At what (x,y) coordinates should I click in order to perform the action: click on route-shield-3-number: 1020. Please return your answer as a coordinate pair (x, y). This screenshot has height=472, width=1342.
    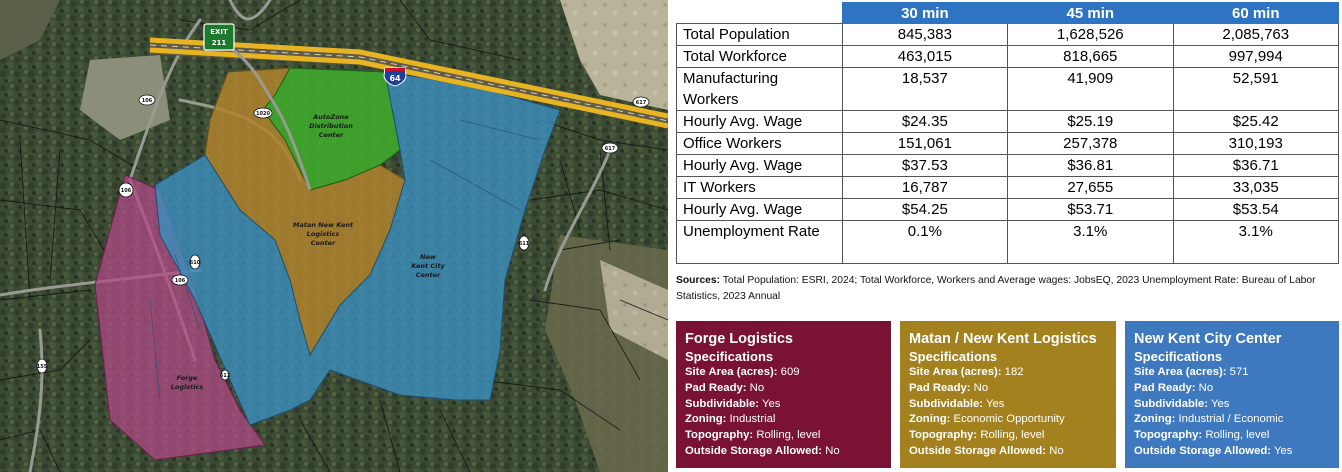
    Looking at the image, I should click on (263, 114).